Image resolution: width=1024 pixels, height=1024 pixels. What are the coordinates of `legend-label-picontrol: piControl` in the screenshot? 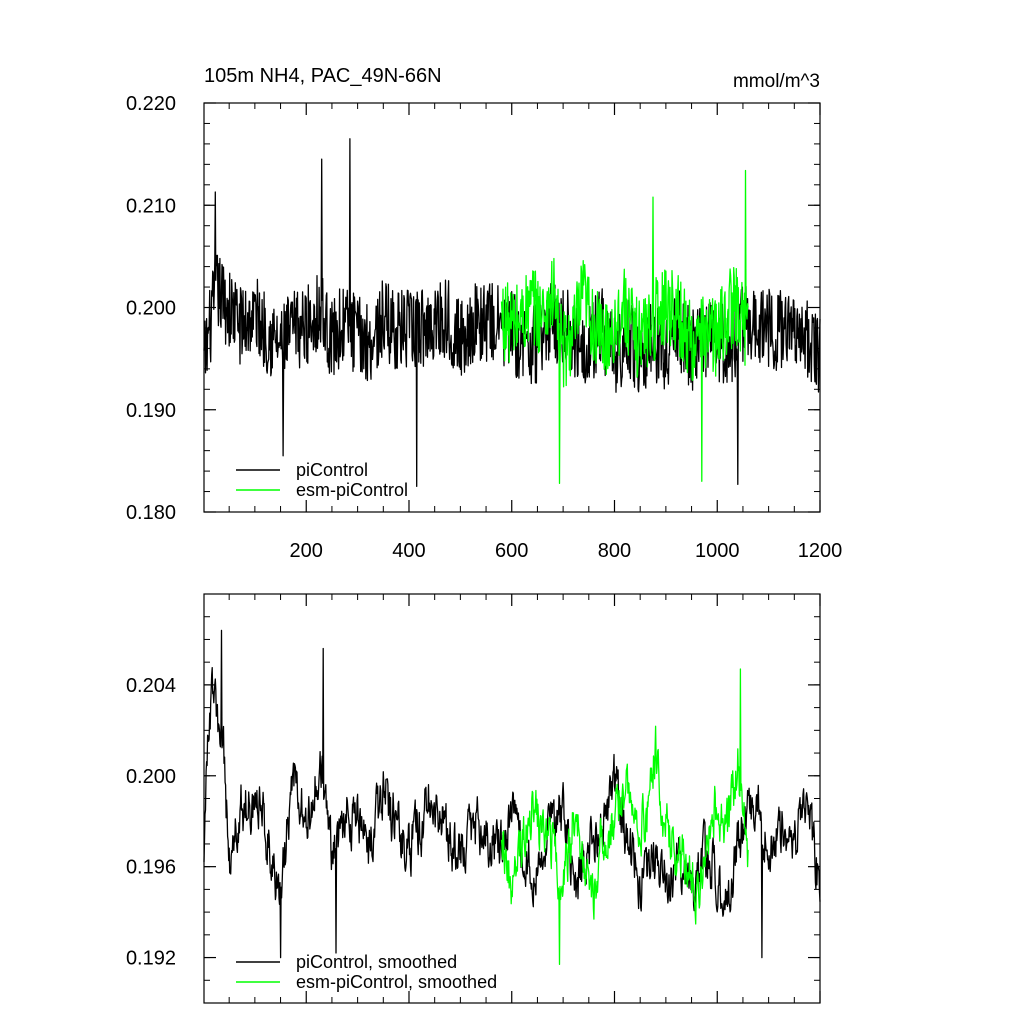 It's located at (332, 470).